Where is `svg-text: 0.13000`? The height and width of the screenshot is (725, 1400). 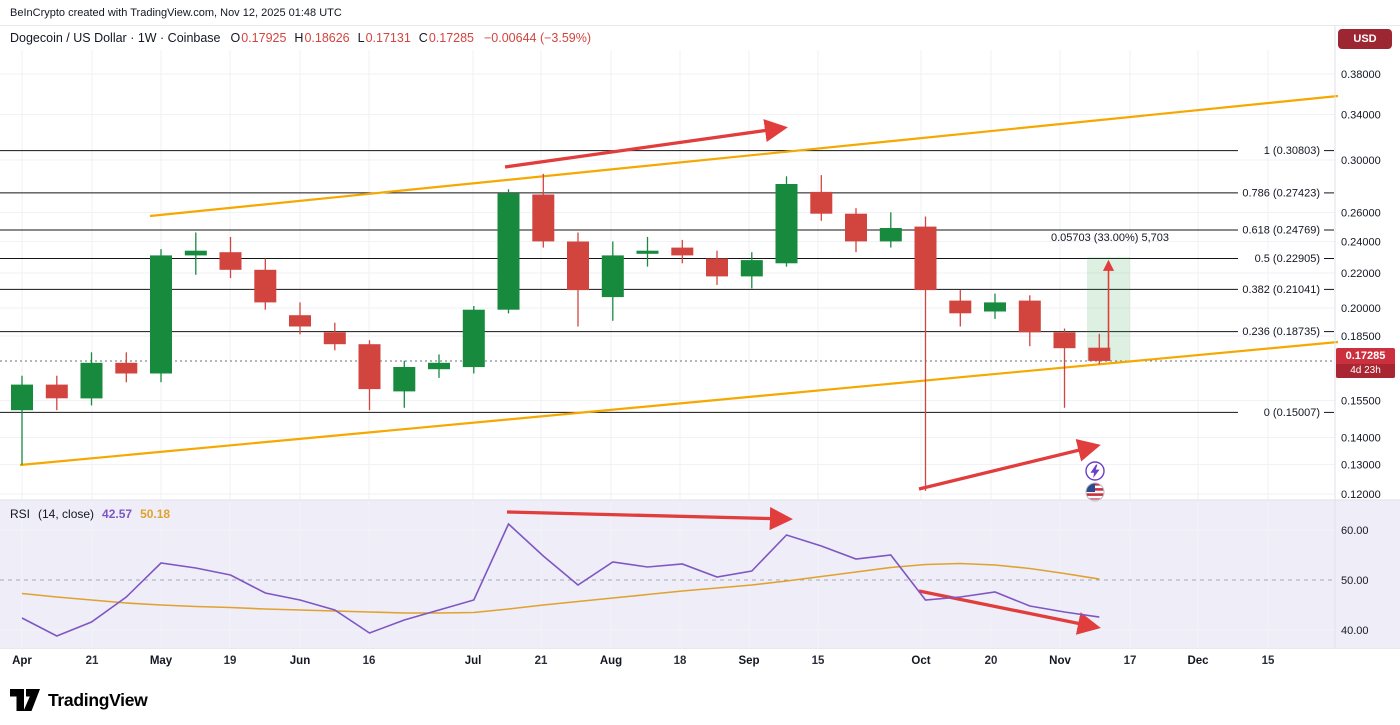 svg-text: 0.13000 is located at coordinates (1361, 466).